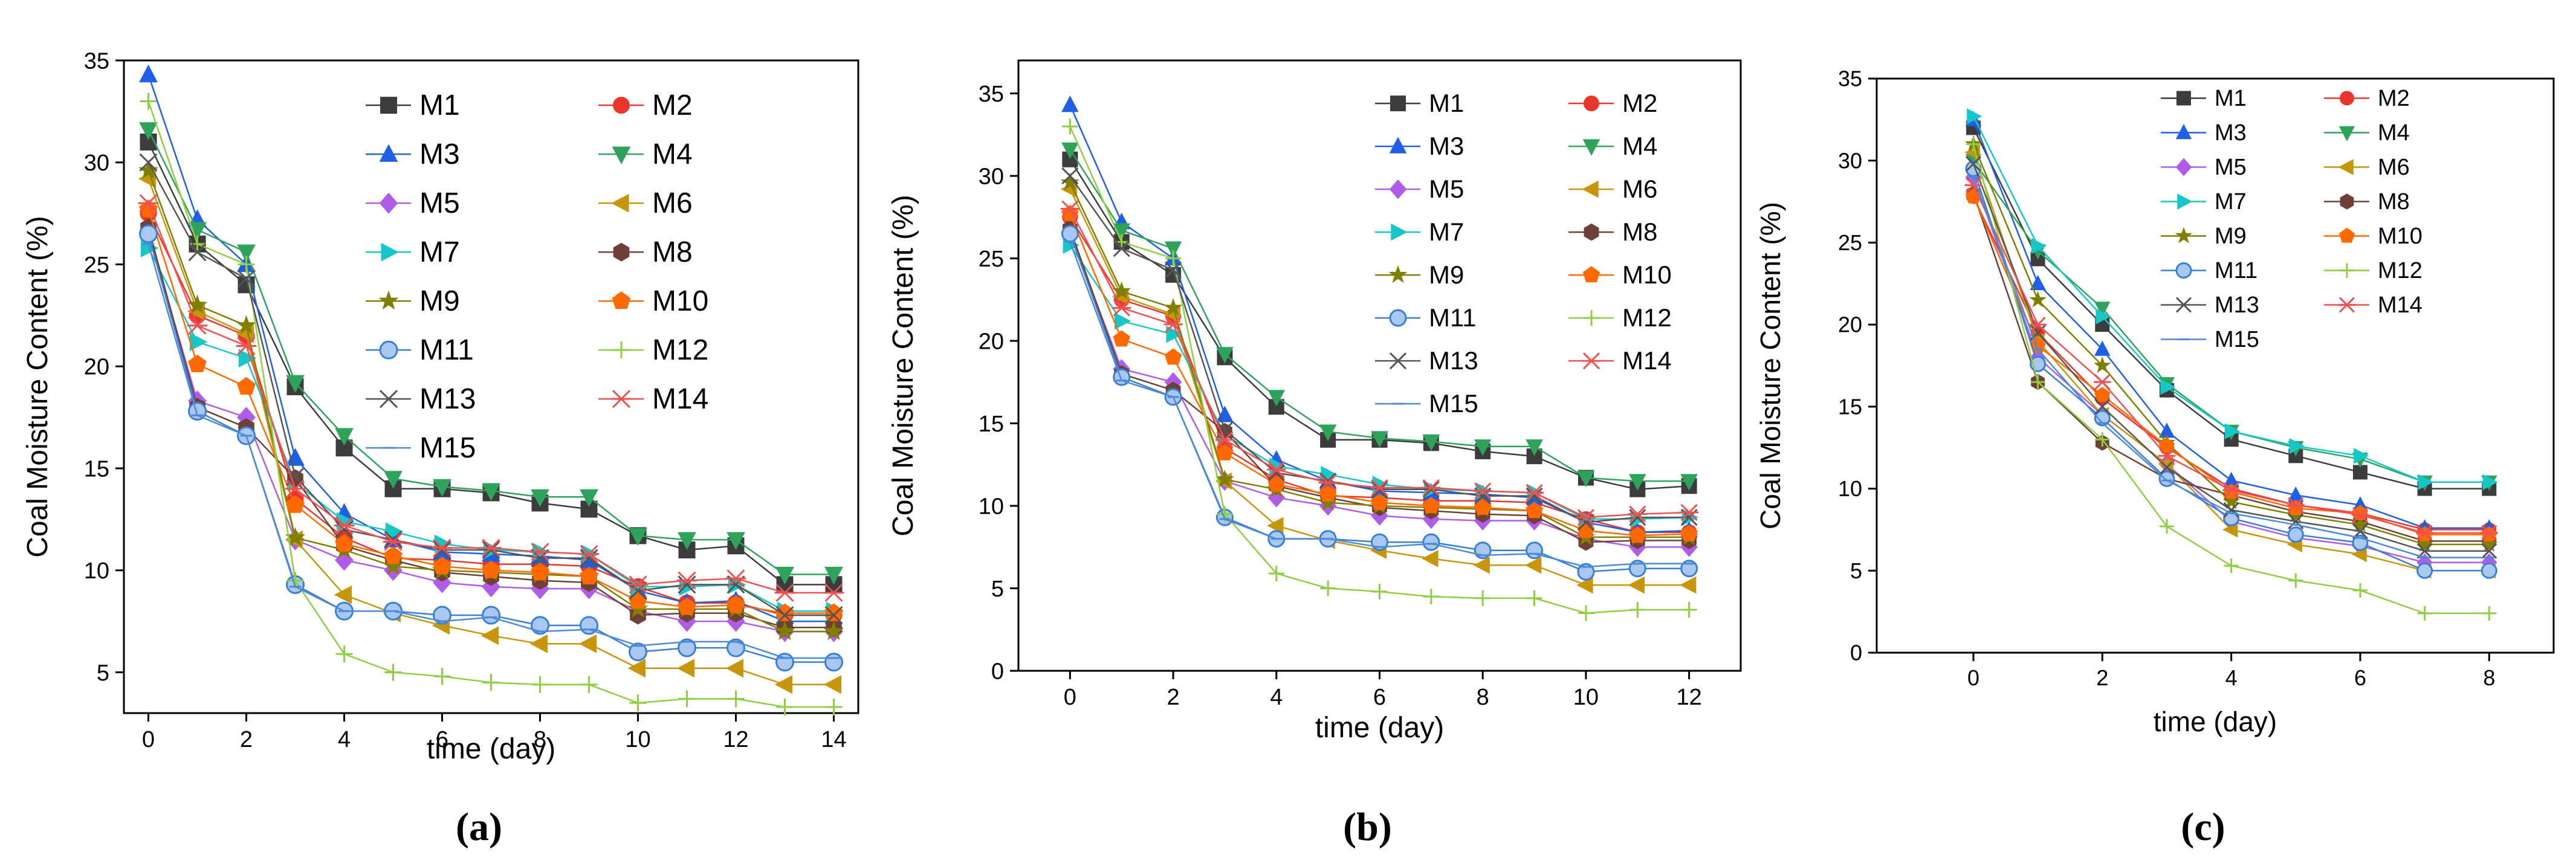 This screenshot has height=866, width=2576. Describe the element at coordinates (2236, 270) in the screenshot. I see `legend-label: M11` at that location.